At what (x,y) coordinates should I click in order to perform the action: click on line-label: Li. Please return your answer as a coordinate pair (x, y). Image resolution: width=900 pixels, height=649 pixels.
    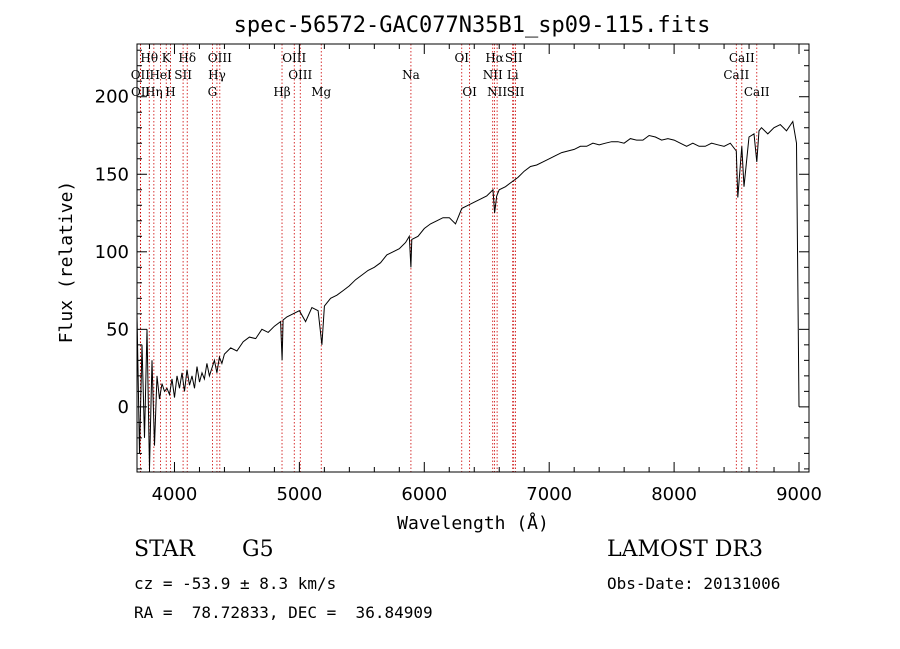
    Looking at the image, I should click on (513, 75).